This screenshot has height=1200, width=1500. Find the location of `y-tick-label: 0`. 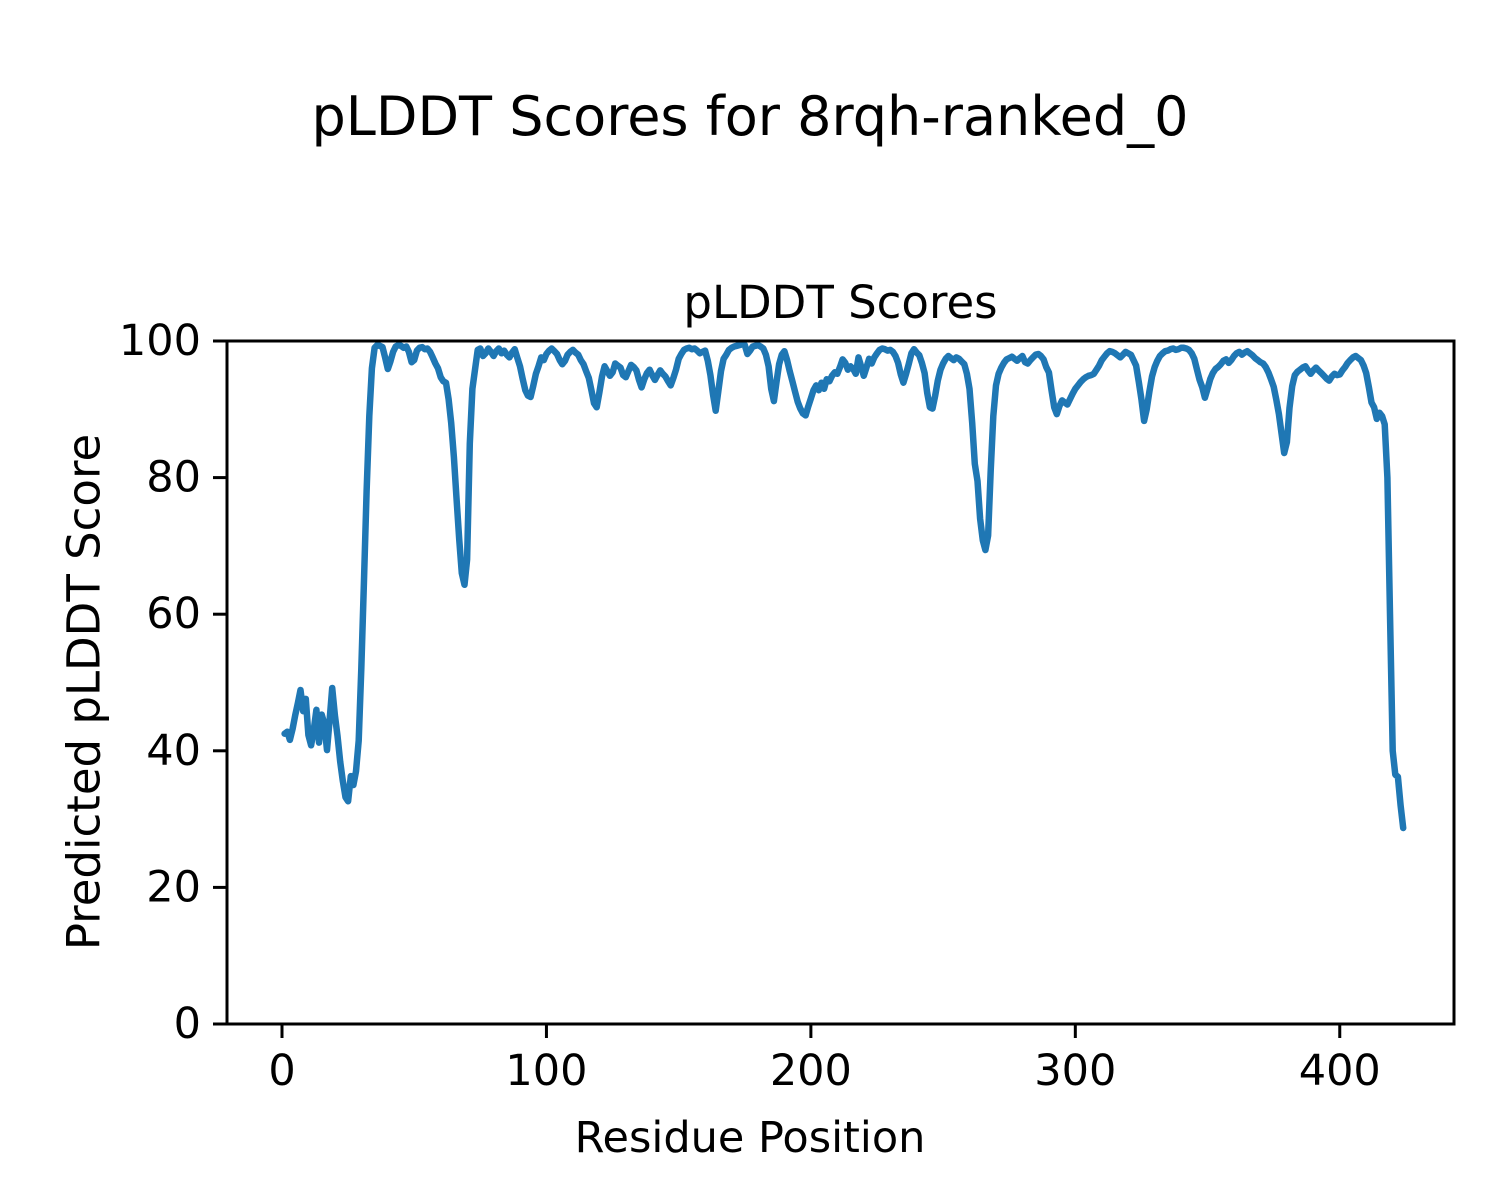

y-tick-label: 0 is located at coordinates (187, 1024).